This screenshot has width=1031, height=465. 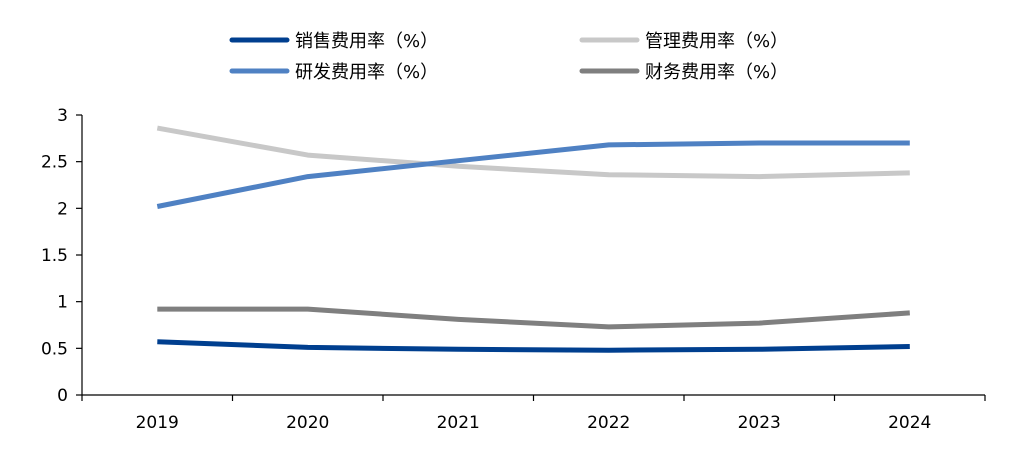 What do you see at coordinates (716, 41) in the screenshot?
I see `legend-label-1: 管理费用率（%）` at bounding box center [716, 41].